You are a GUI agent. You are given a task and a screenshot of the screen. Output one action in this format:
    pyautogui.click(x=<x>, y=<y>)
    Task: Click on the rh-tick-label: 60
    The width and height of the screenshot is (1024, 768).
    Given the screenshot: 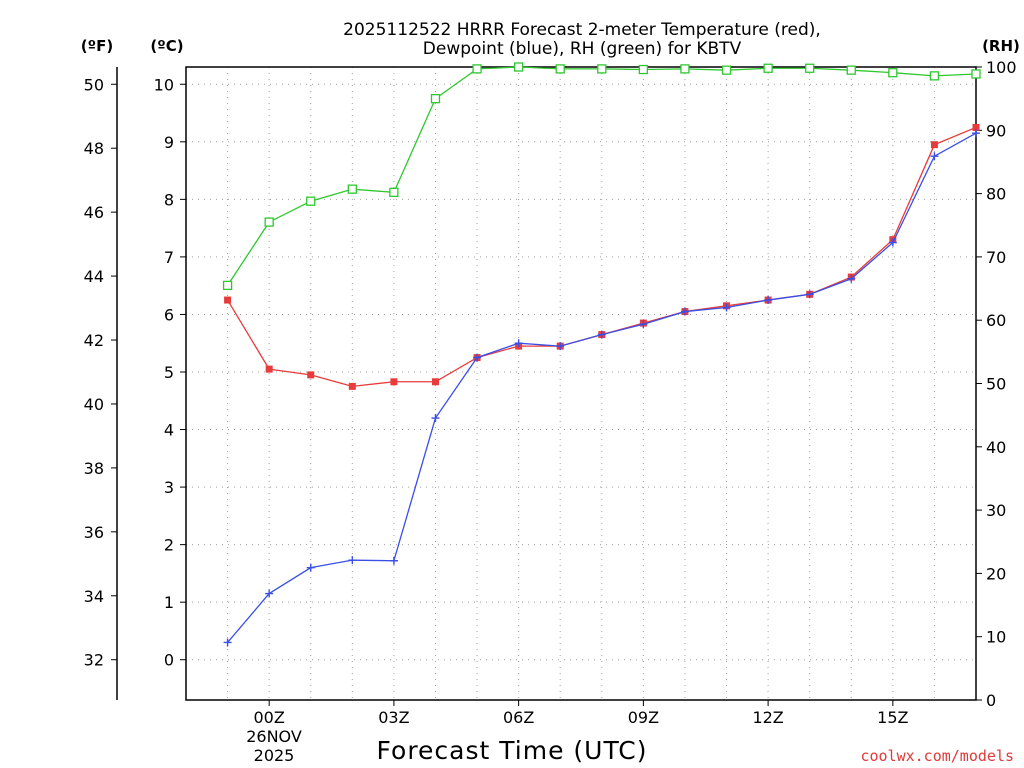 What is the action you would take?
    pyautogui.click(x=996, y=320)
    